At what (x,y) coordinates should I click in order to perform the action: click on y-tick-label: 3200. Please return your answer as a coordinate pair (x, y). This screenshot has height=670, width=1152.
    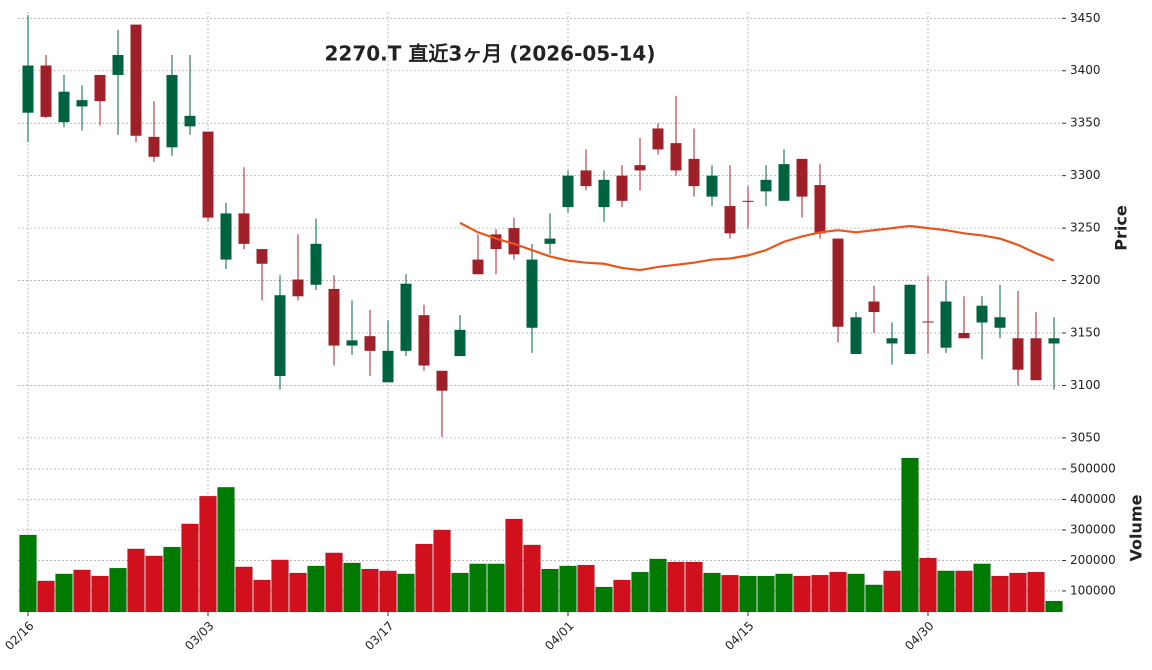
    Looking at the image, I should click on (1085, 280).